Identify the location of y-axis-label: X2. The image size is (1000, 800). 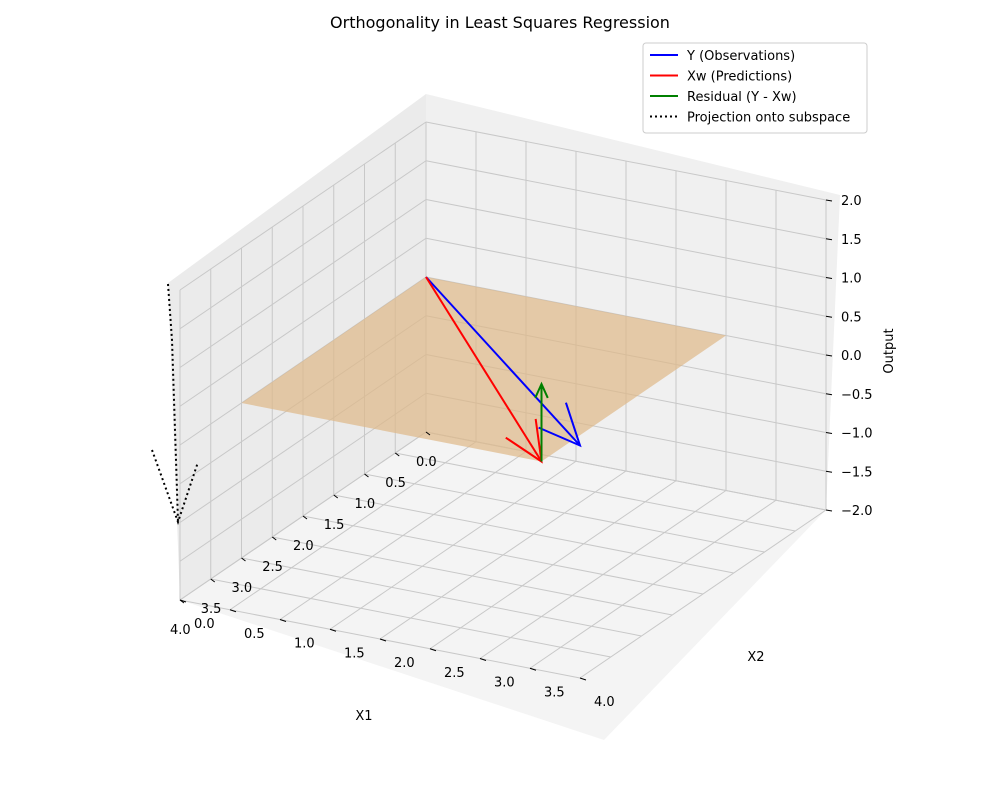
(755, 657).